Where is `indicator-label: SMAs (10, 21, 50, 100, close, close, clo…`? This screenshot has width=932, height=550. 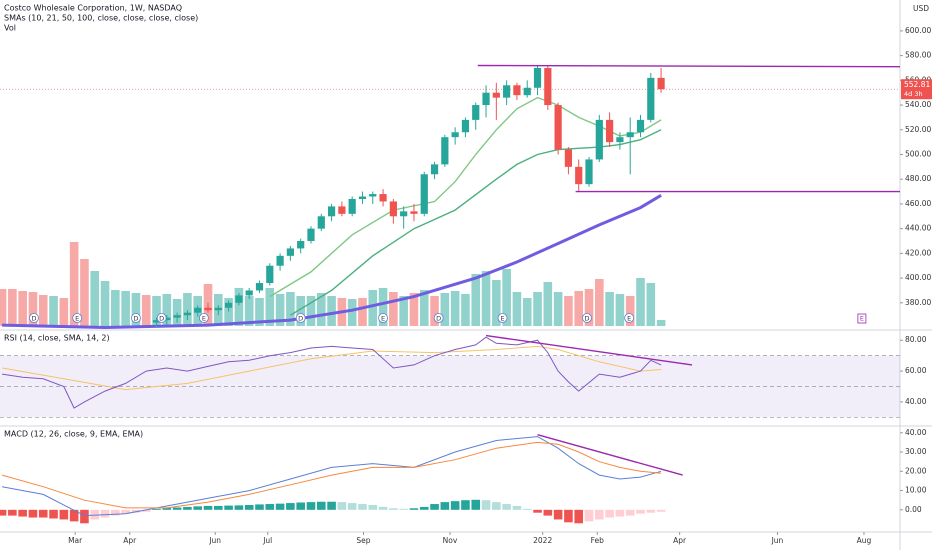
indicator-label: SMAs (10, 21, 50, 100, close, close, clo… is located at coordinates (101, 18).